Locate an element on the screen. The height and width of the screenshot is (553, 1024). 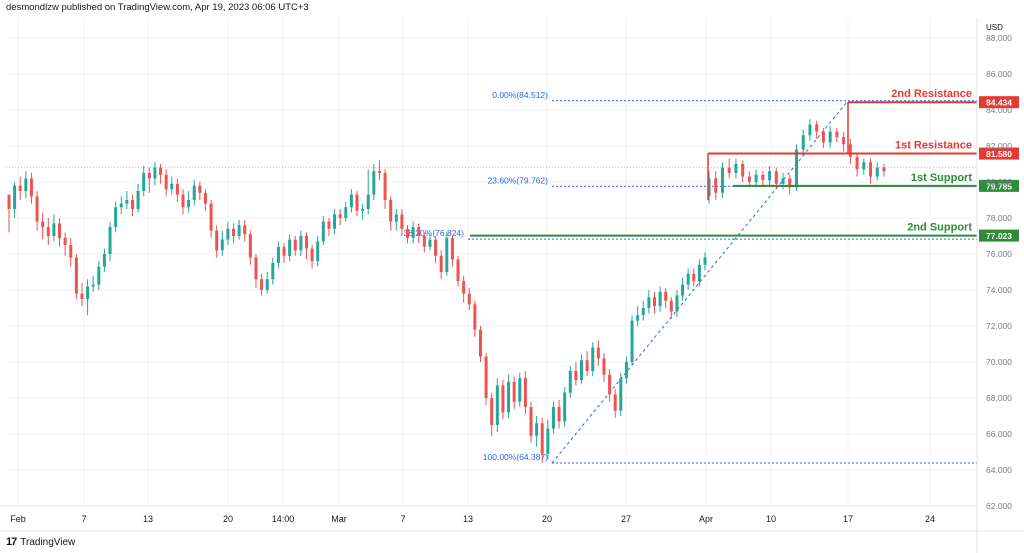
level-label: 2nd Support is located at coordinates (939, 228).